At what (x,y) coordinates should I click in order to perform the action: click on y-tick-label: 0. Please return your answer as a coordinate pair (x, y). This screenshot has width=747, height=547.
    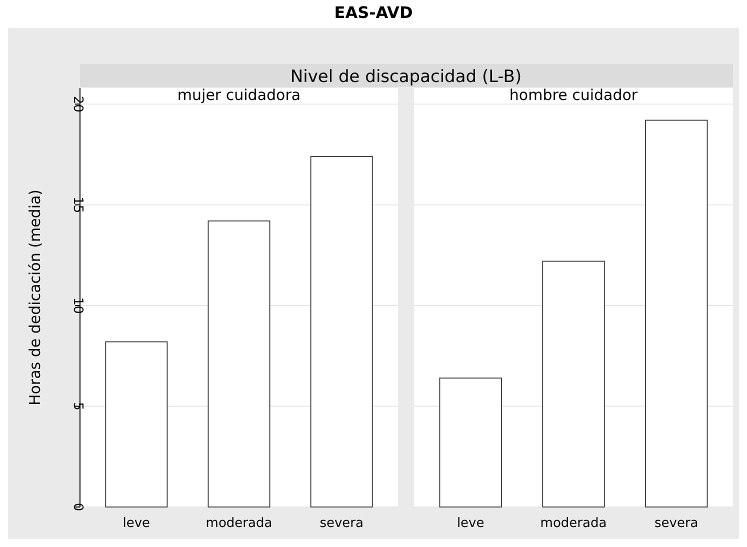
    Looking at the image, I should click on (77, 507).